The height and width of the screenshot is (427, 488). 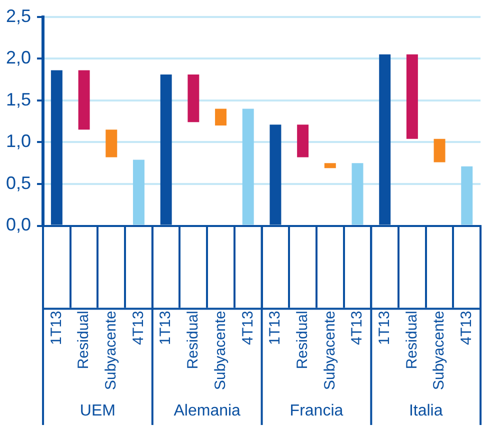 What do you see at coordinates (98, 411) in the screenshot?
I see `text: UEM` at bounding box center [98, 411].